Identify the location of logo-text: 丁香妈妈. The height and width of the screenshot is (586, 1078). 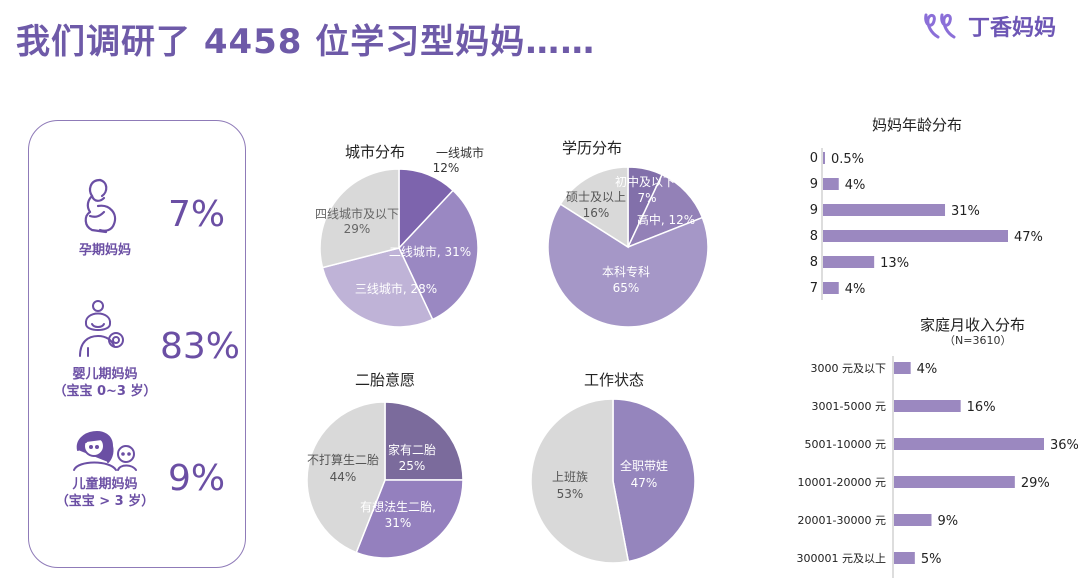
(1011, 28).